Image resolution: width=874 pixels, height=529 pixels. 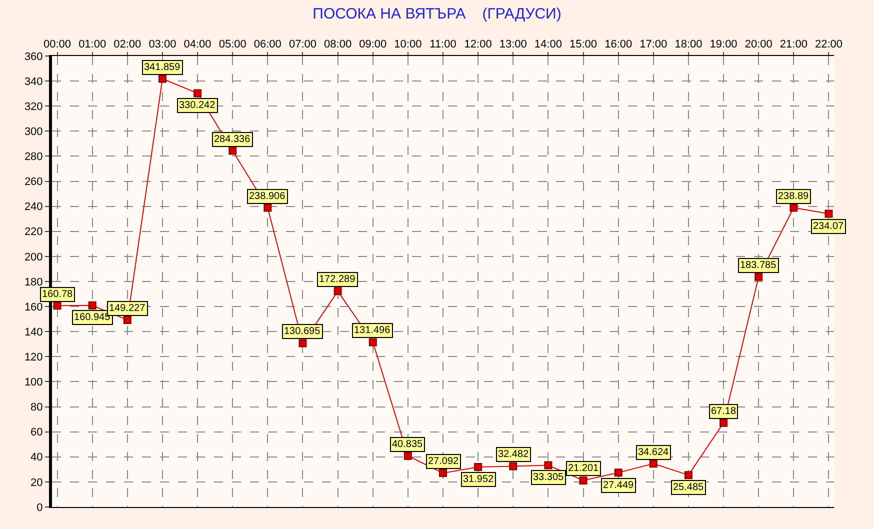 What do you see at coordinates (162, 67) in the screenshot?
I see `data-label: 341.859` at bounding box center [162, 67].